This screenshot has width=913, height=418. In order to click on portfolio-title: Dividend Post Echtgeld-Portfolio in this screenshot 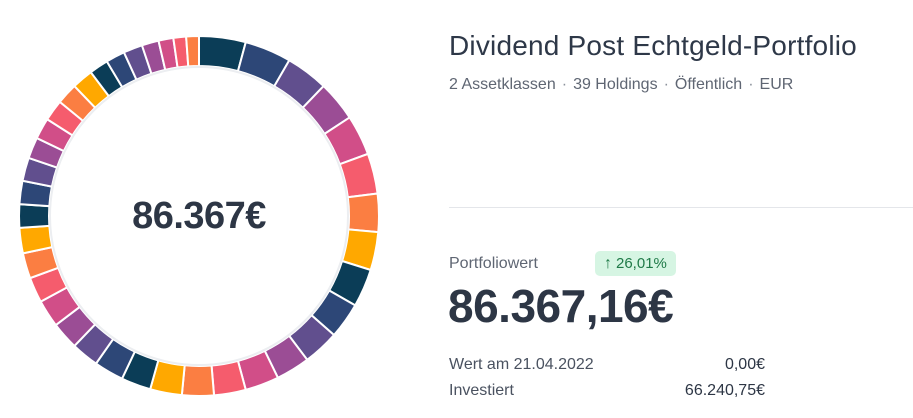, I will do `click(653, 45)`.